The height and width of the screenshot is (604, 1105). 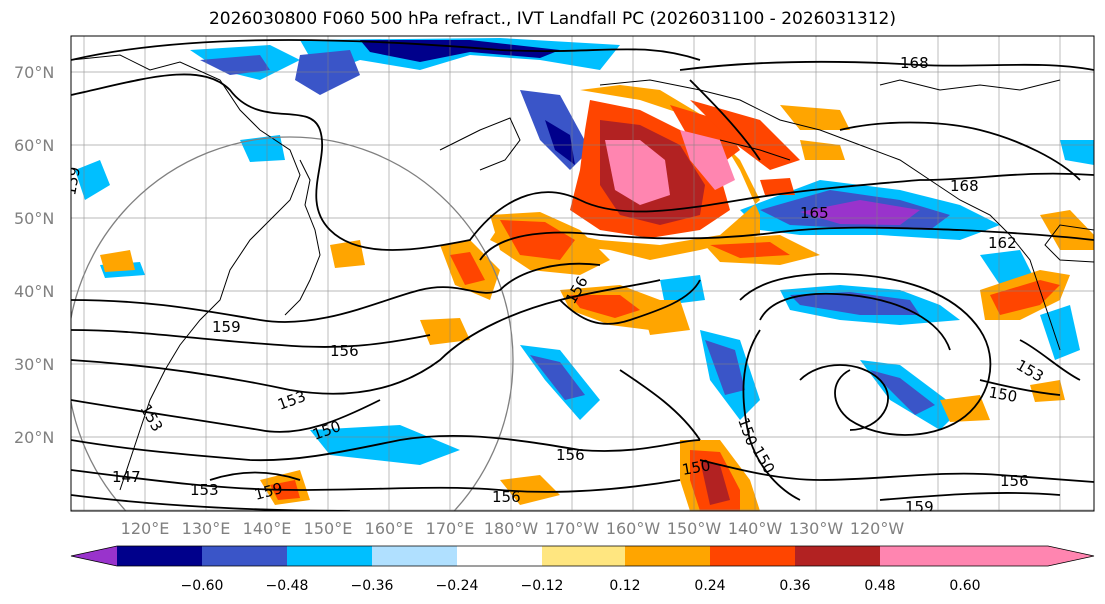 I want to click on lon-label: 150°E, so click(x=328, y=528).